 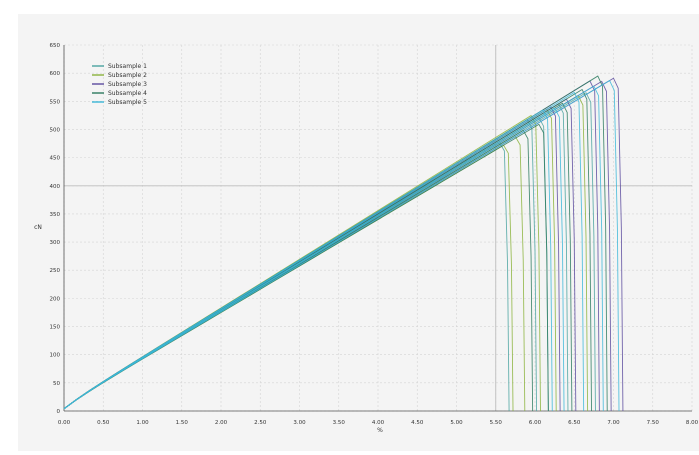 I want to click on x-tick-label: 1.50, so click(x=182, y=423).